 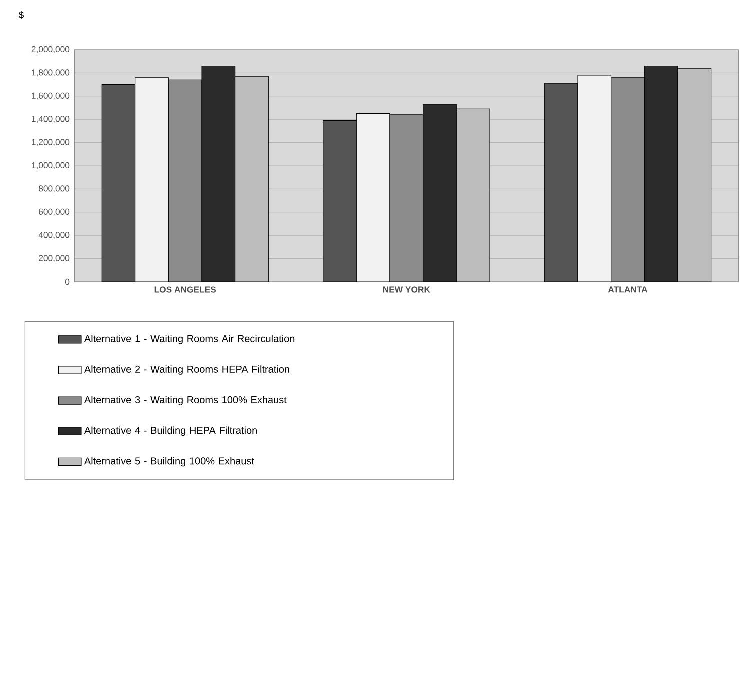 What do you see at coordinates (51, 73) in the screenshot?
I see `y-tick-label: 1,800,000` at bounding box center [51, 73].